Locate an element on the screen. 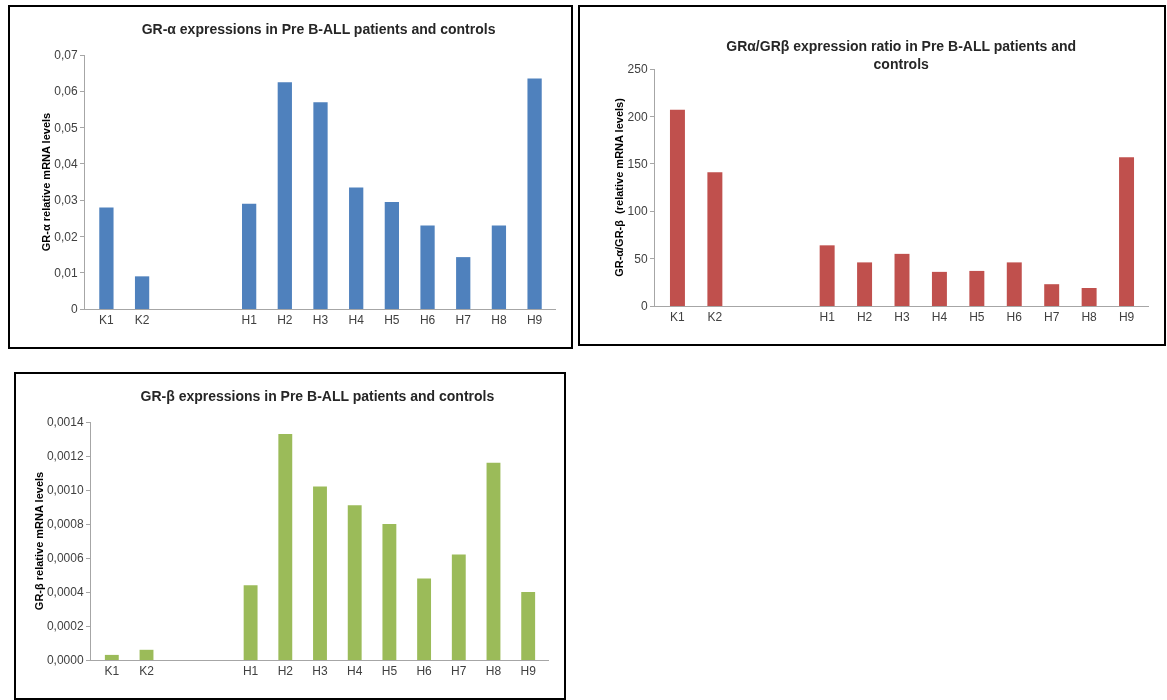  y-tick-label: 150 is located at coordinates (637, 164).